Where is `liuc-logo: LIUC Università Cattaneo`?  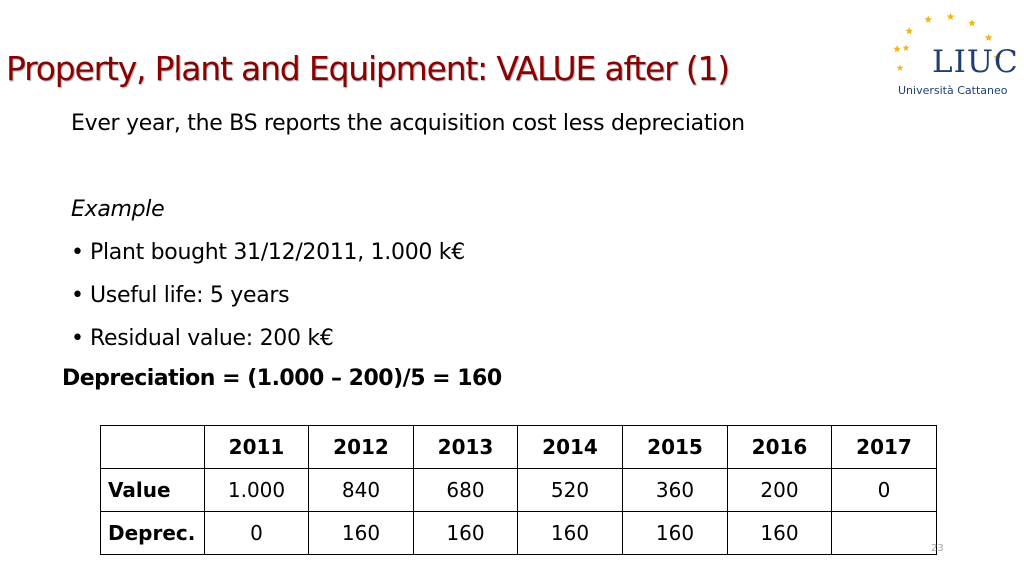 liuc-logo: LIUC Università Cattaneo is located at coordinates (946, 55).